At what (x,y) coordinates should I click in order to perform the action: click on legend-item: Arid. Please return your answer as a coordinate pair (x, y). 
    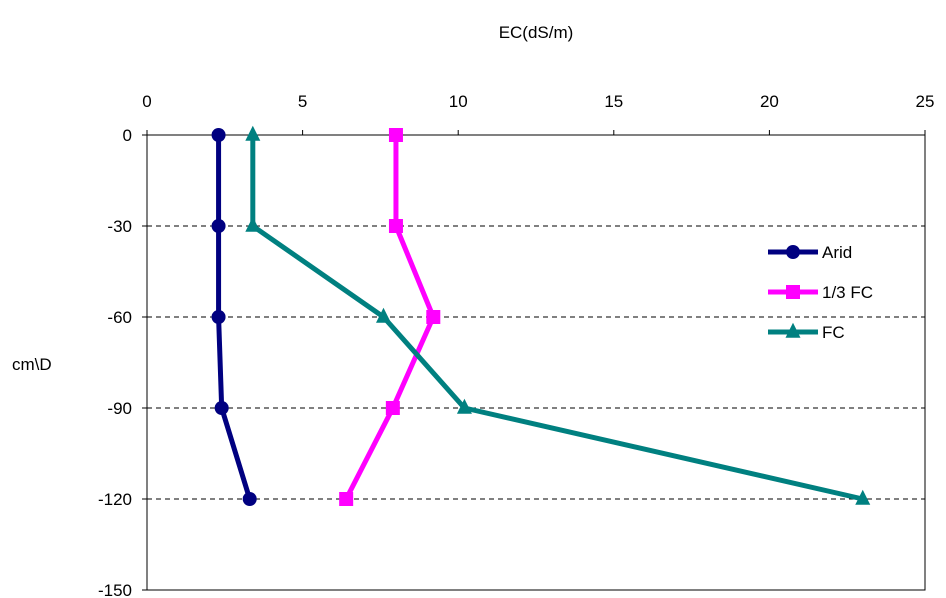
    Looking at the image, I should click on (810, 252).